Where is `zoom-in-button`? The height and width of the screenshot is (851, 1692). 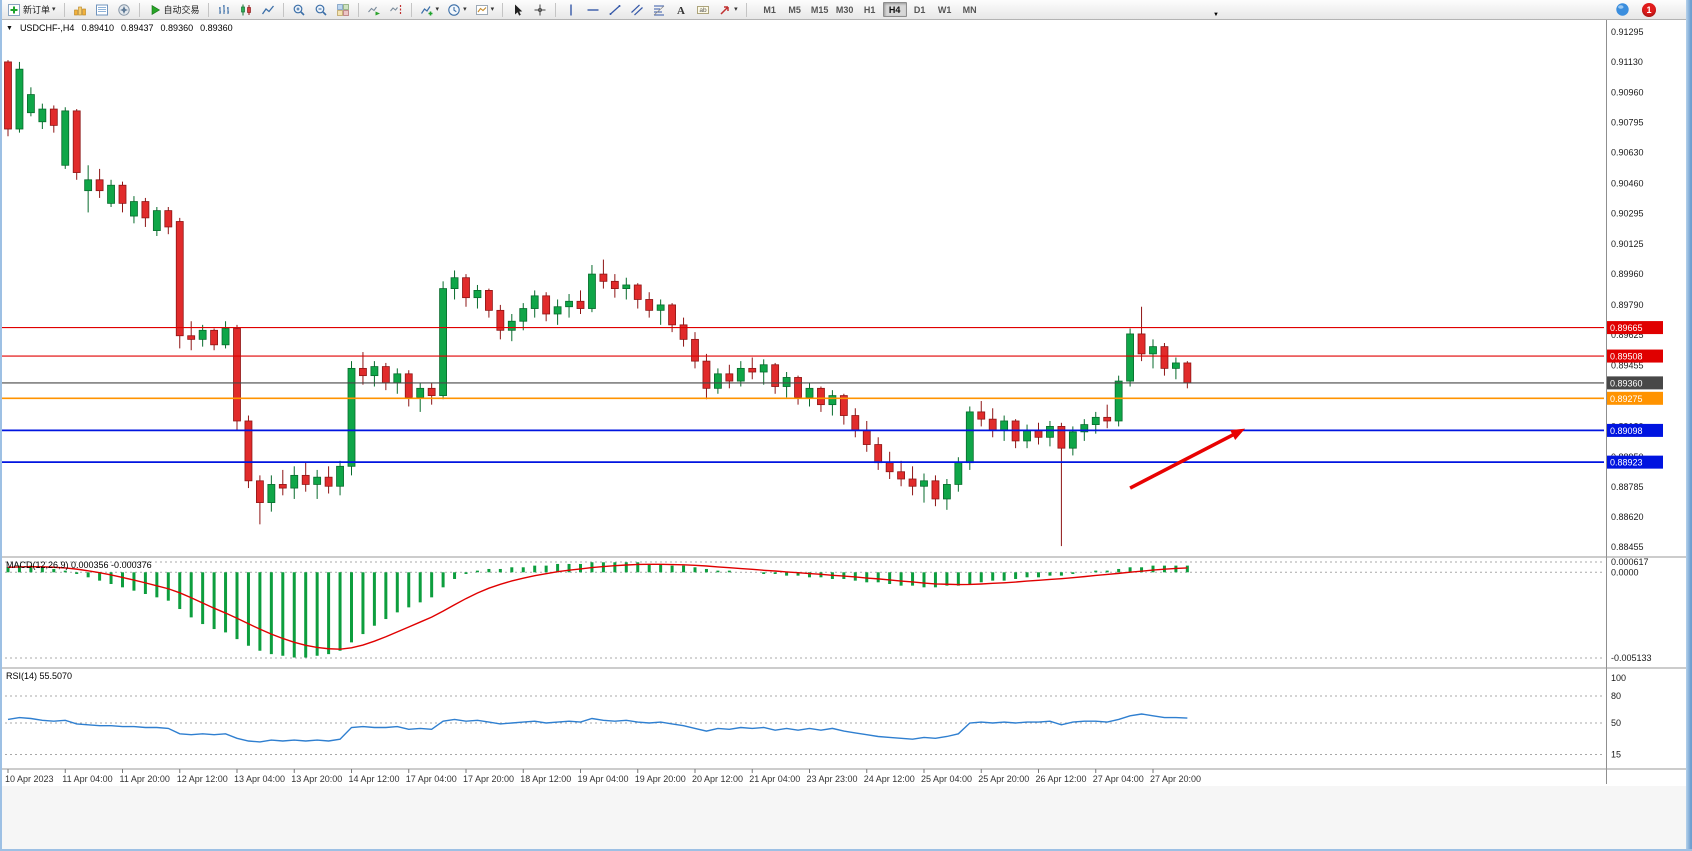
zoom-in-button is located at coordinates (299, 10).